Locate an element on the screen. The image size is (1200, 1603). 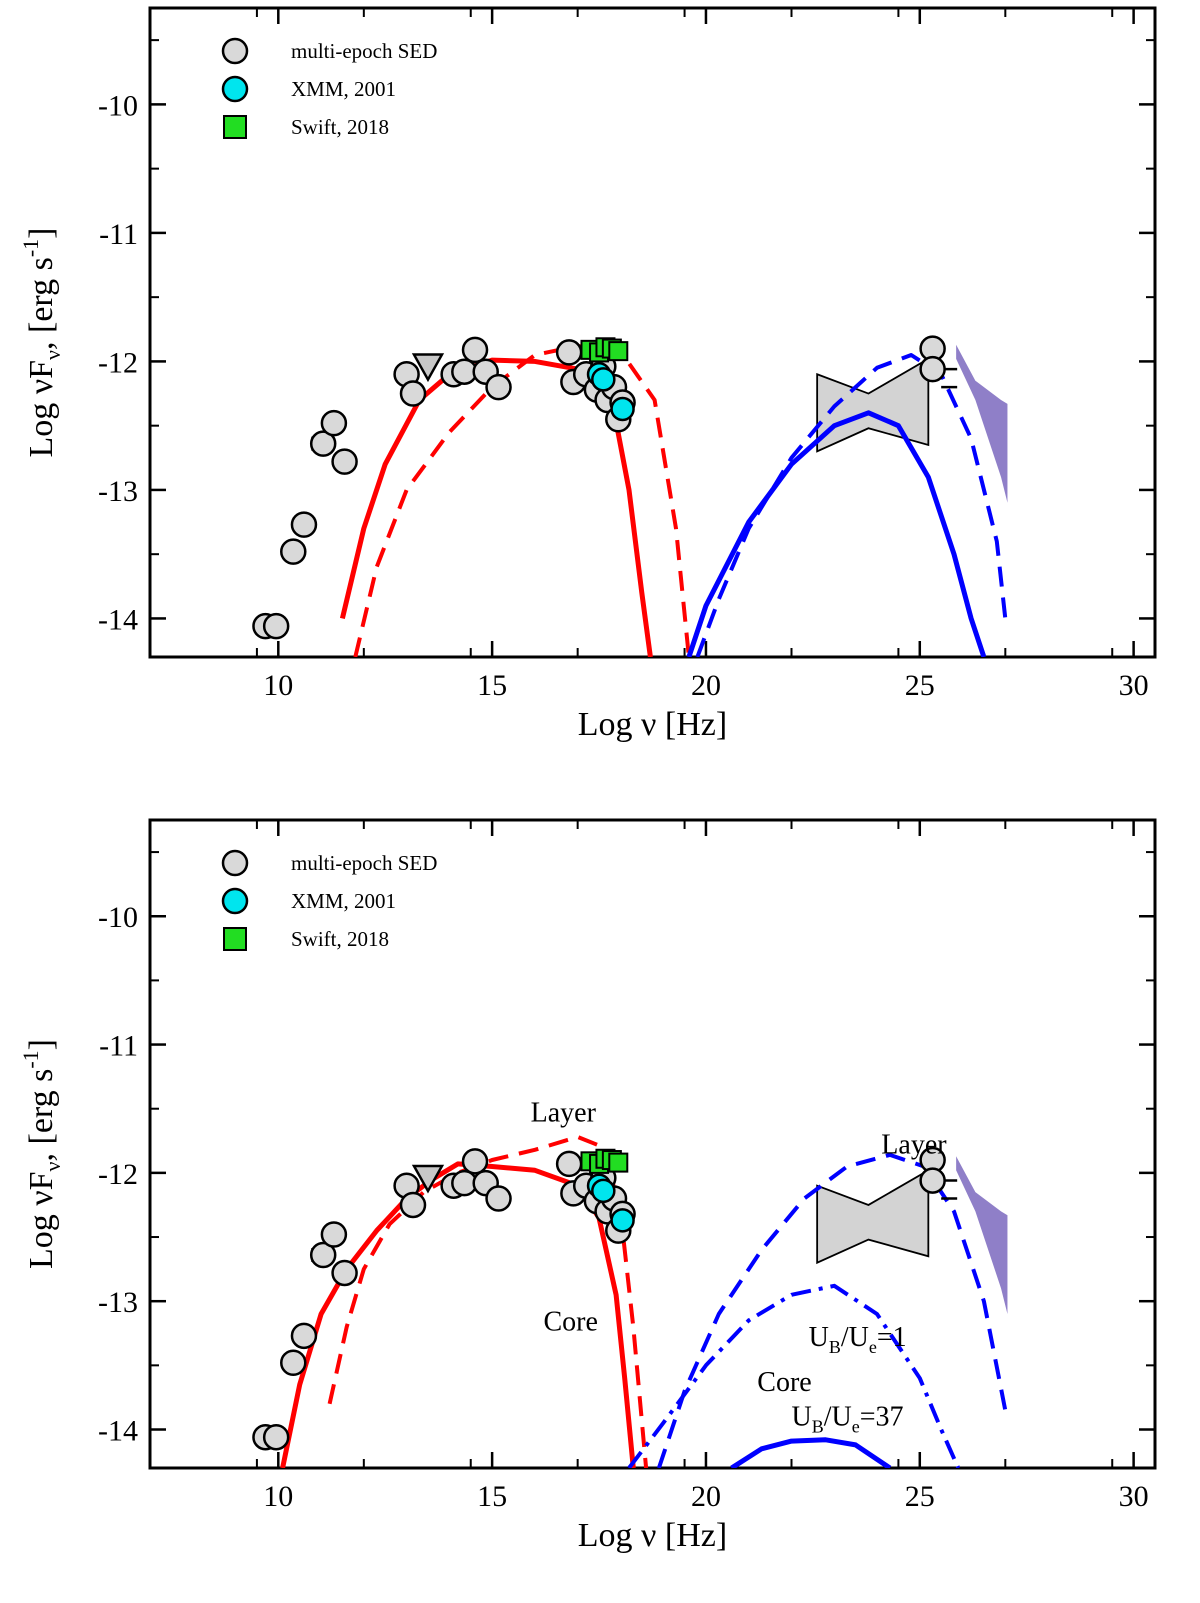
model-curve-core-sync-solid is located at coordinates (458, 1314).